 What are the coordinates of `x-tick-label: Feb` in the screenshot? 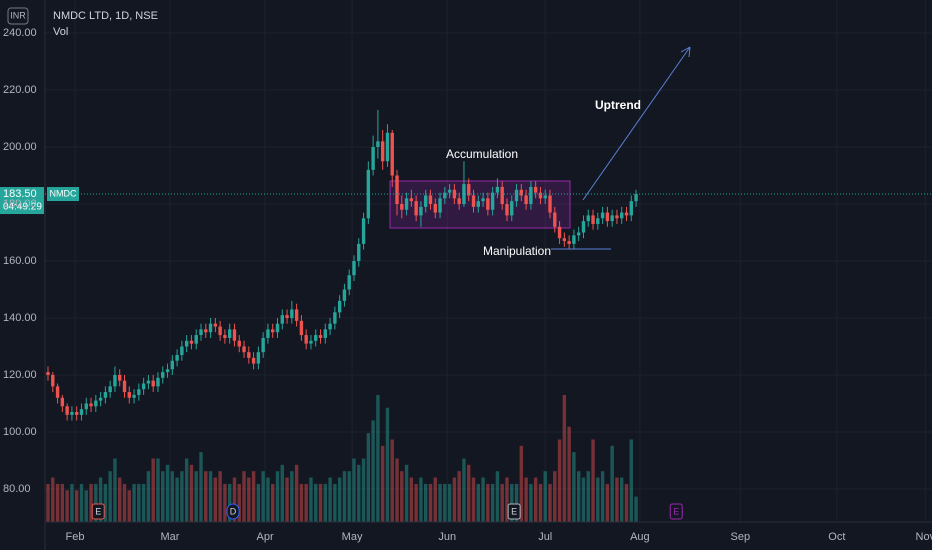 It's located at (75, 537).